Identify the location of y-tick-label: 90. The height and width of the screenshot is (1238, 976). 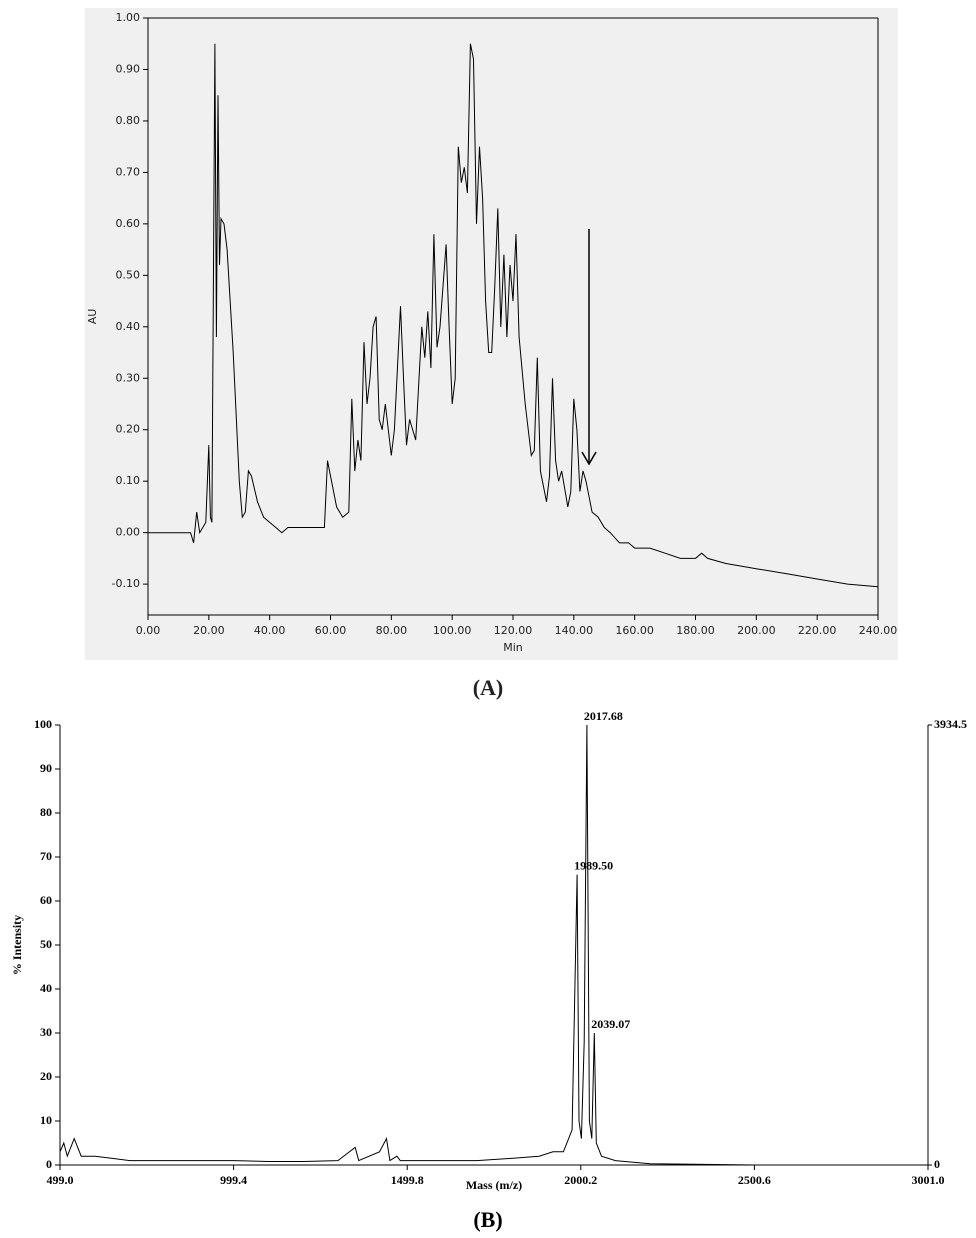
(46, 768).